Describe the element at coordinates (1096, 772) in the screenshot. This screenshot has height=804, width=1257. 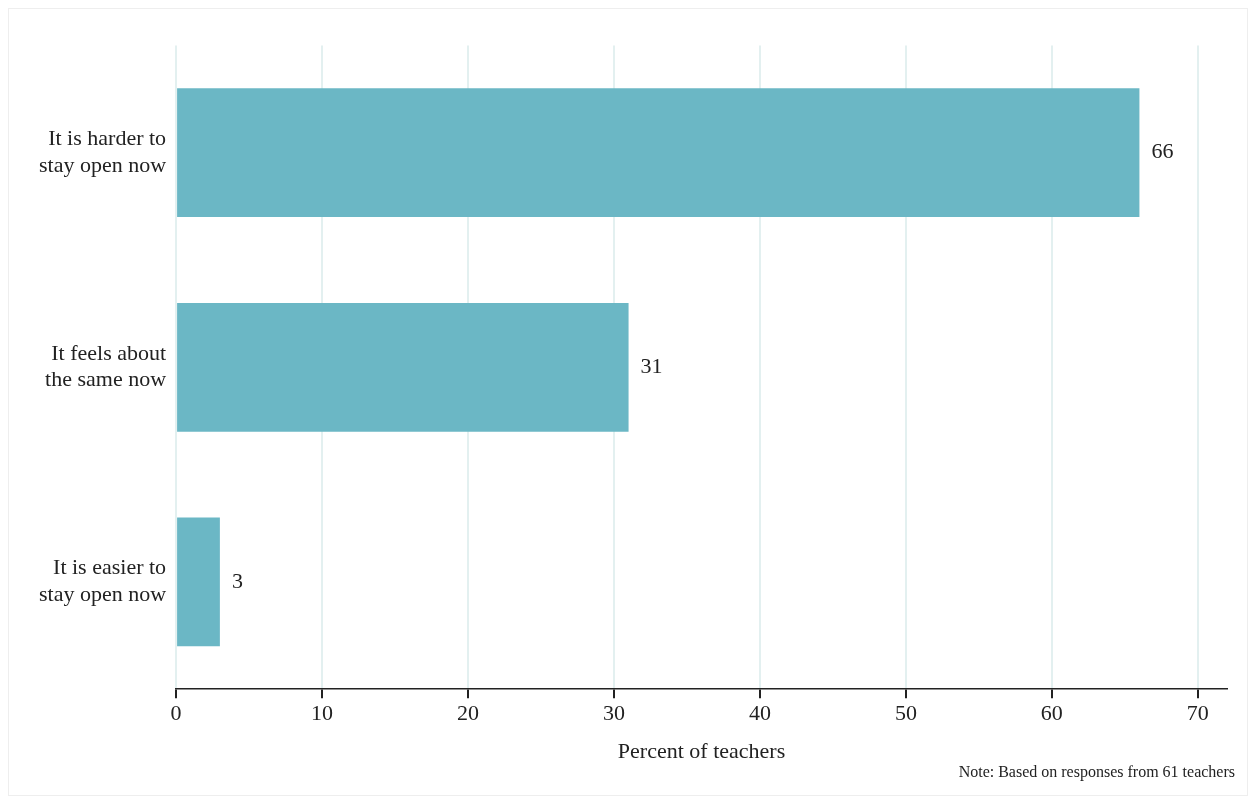
I see `text: Note: Based on responses from 61 teachers` at that location.